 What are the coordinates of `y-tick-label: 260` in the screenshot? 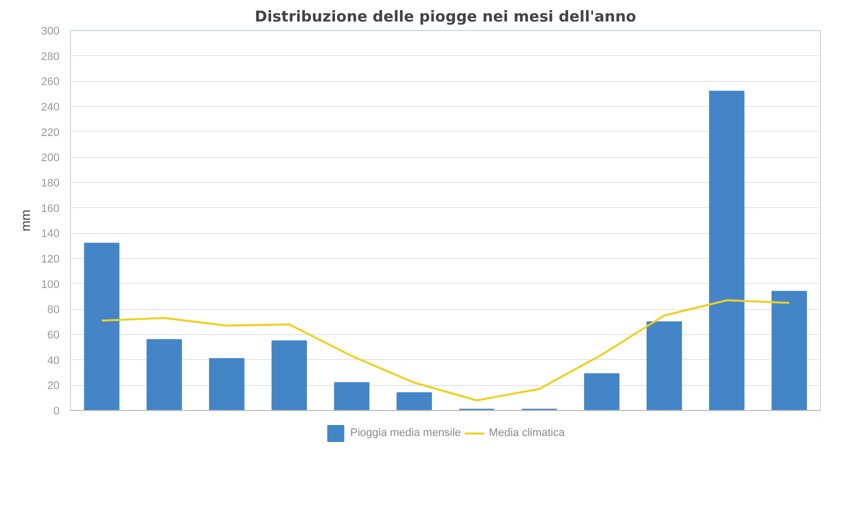 It's located at (50, 82).